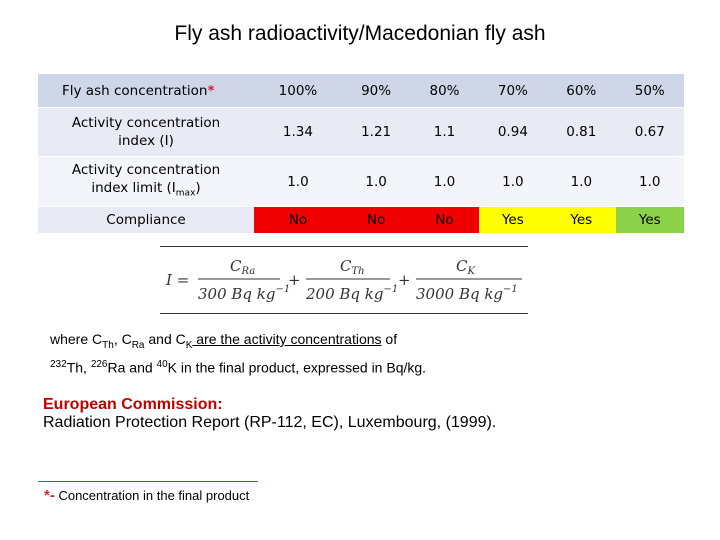 The width and height of the screenshot is (720, 540). Describe the element at coordinates (298, 132) in the screenshot. I see `table-cell: 1.34` at that location.